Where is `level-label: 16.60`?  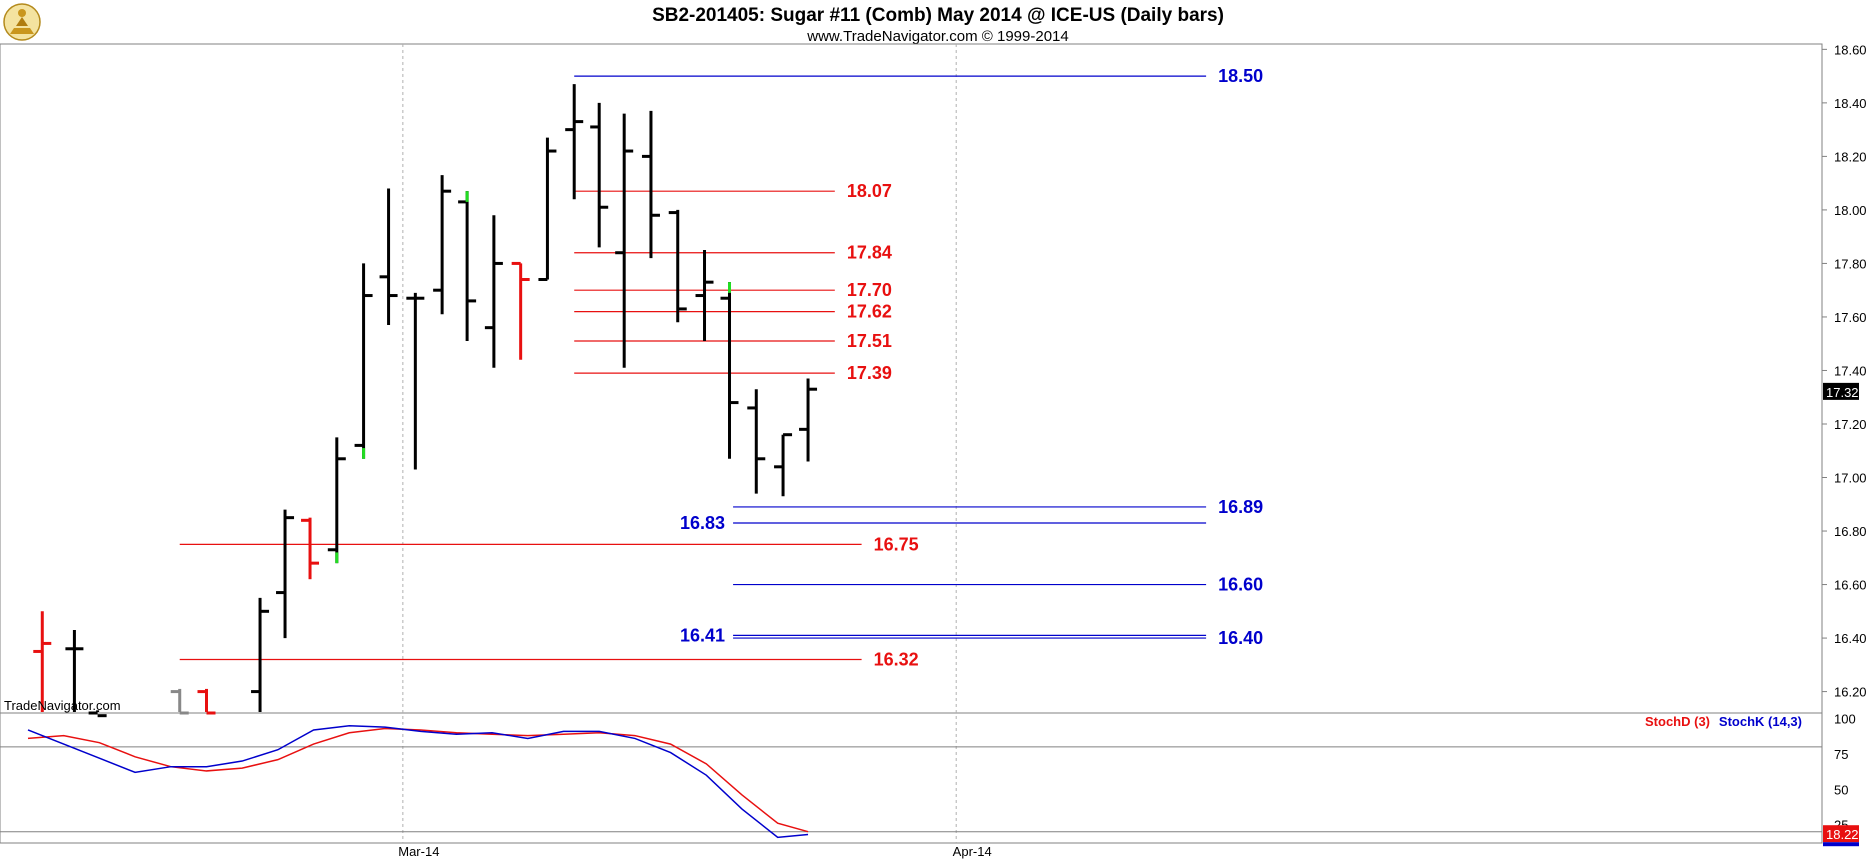 level-label: 16.60 is located at coordinates (1240, 585).